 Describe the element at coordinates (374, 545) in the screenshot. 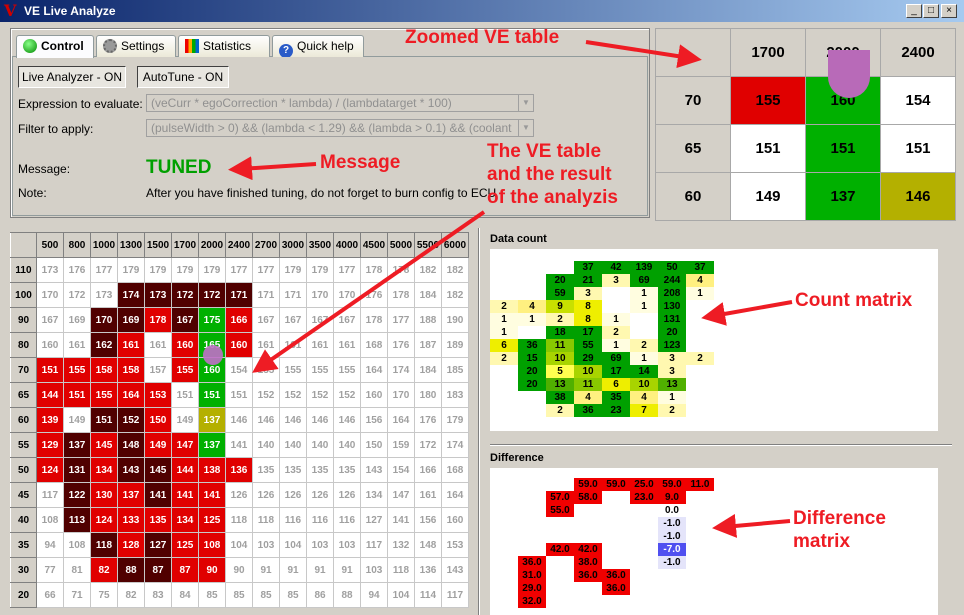

I see `table-cell: 117` at that location.